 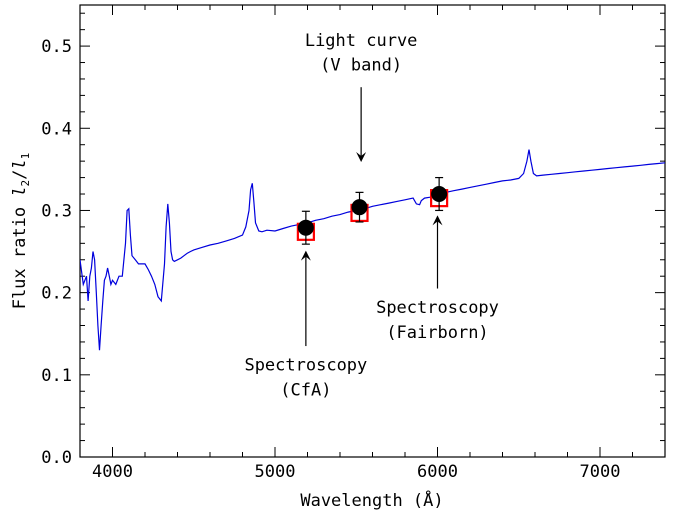 What do you see at coordinates (600, 472) in the screenshot?
I see `x-tick-label: 7000` at bounding box center [600, 472].